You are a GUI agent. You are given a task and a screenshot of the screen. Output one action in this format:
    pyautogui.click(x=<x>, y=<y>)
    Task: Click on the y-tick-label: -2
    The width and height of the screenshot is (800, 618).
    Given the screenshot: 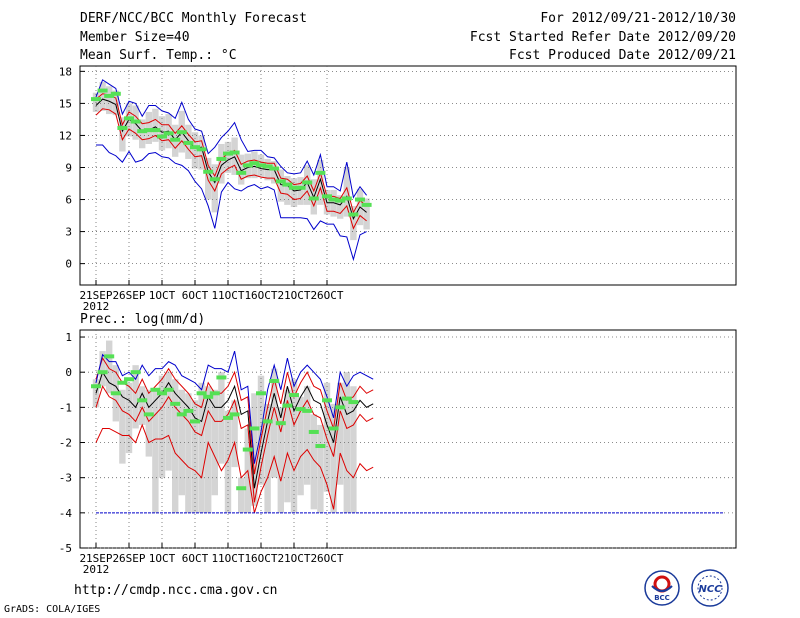 What is the action you would take?
    pyautogui.click(x=65, y=443)
    